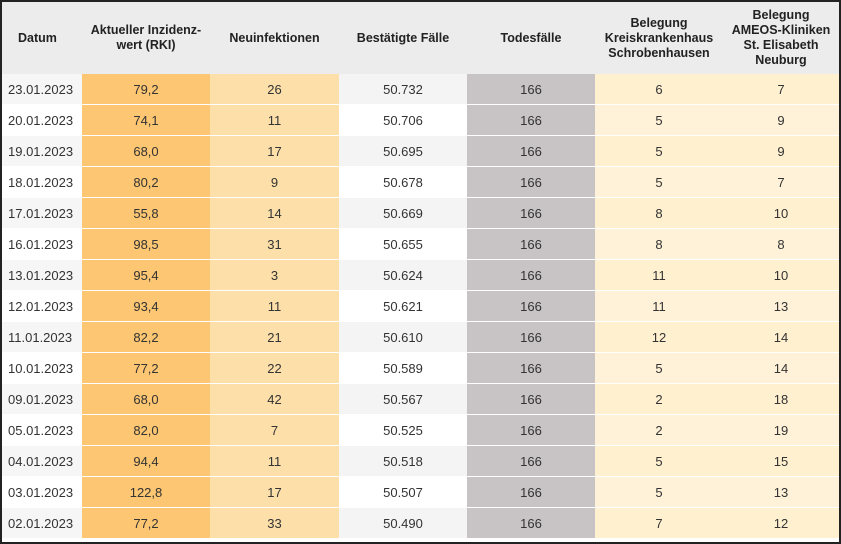 The image size is (841, 544). I want to click on table-cell: 122,8, so click(146, 492).